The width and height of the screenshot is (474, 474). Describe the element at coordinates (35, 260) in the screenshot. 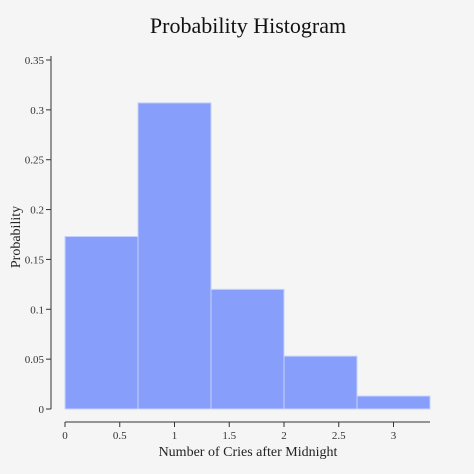

I see `y-tick-label: 0.15` at that location.